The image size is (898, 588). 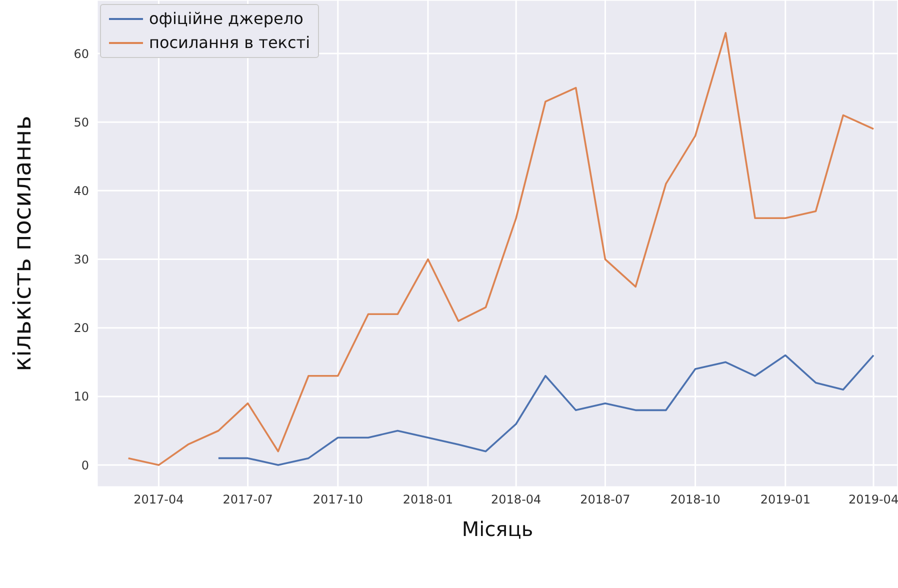 I want to click on x-tick-label: 2017-10, so click(x=337, y=499).